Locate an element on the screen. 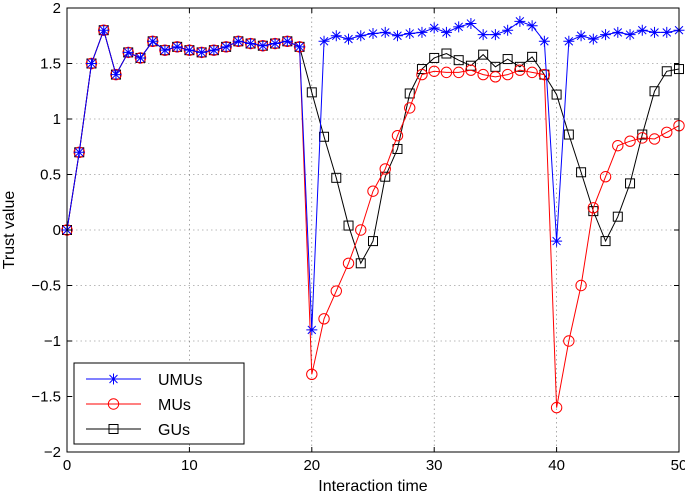 The height and width of the screenshot is (498, 685). legend-label-umus: UMUs is located at coordinates (180, 380).